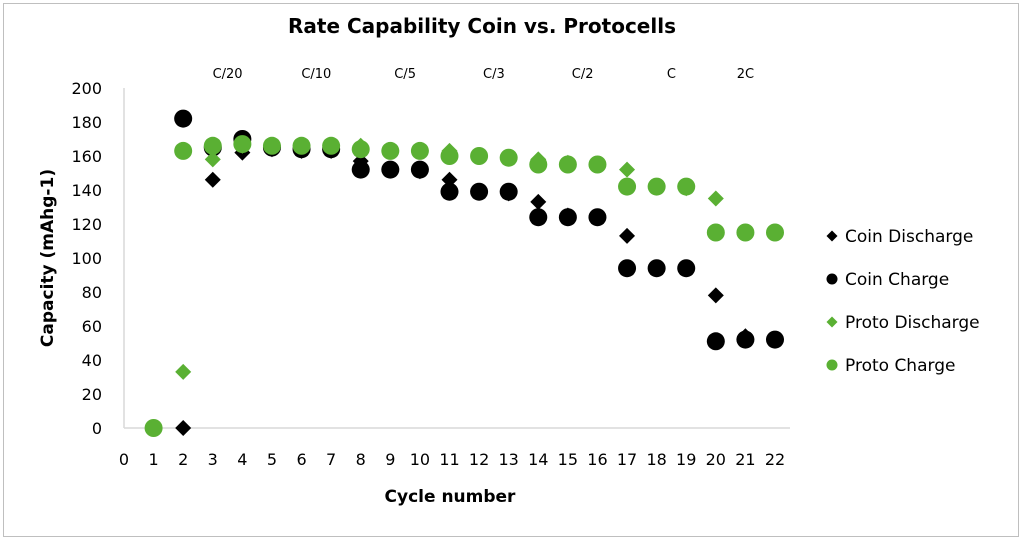 The height and width of the screenshot is (542, 1024). Describe the element at coordinates (153, 459) in the screenshot. I see `x-tick-label: 1` at that location.